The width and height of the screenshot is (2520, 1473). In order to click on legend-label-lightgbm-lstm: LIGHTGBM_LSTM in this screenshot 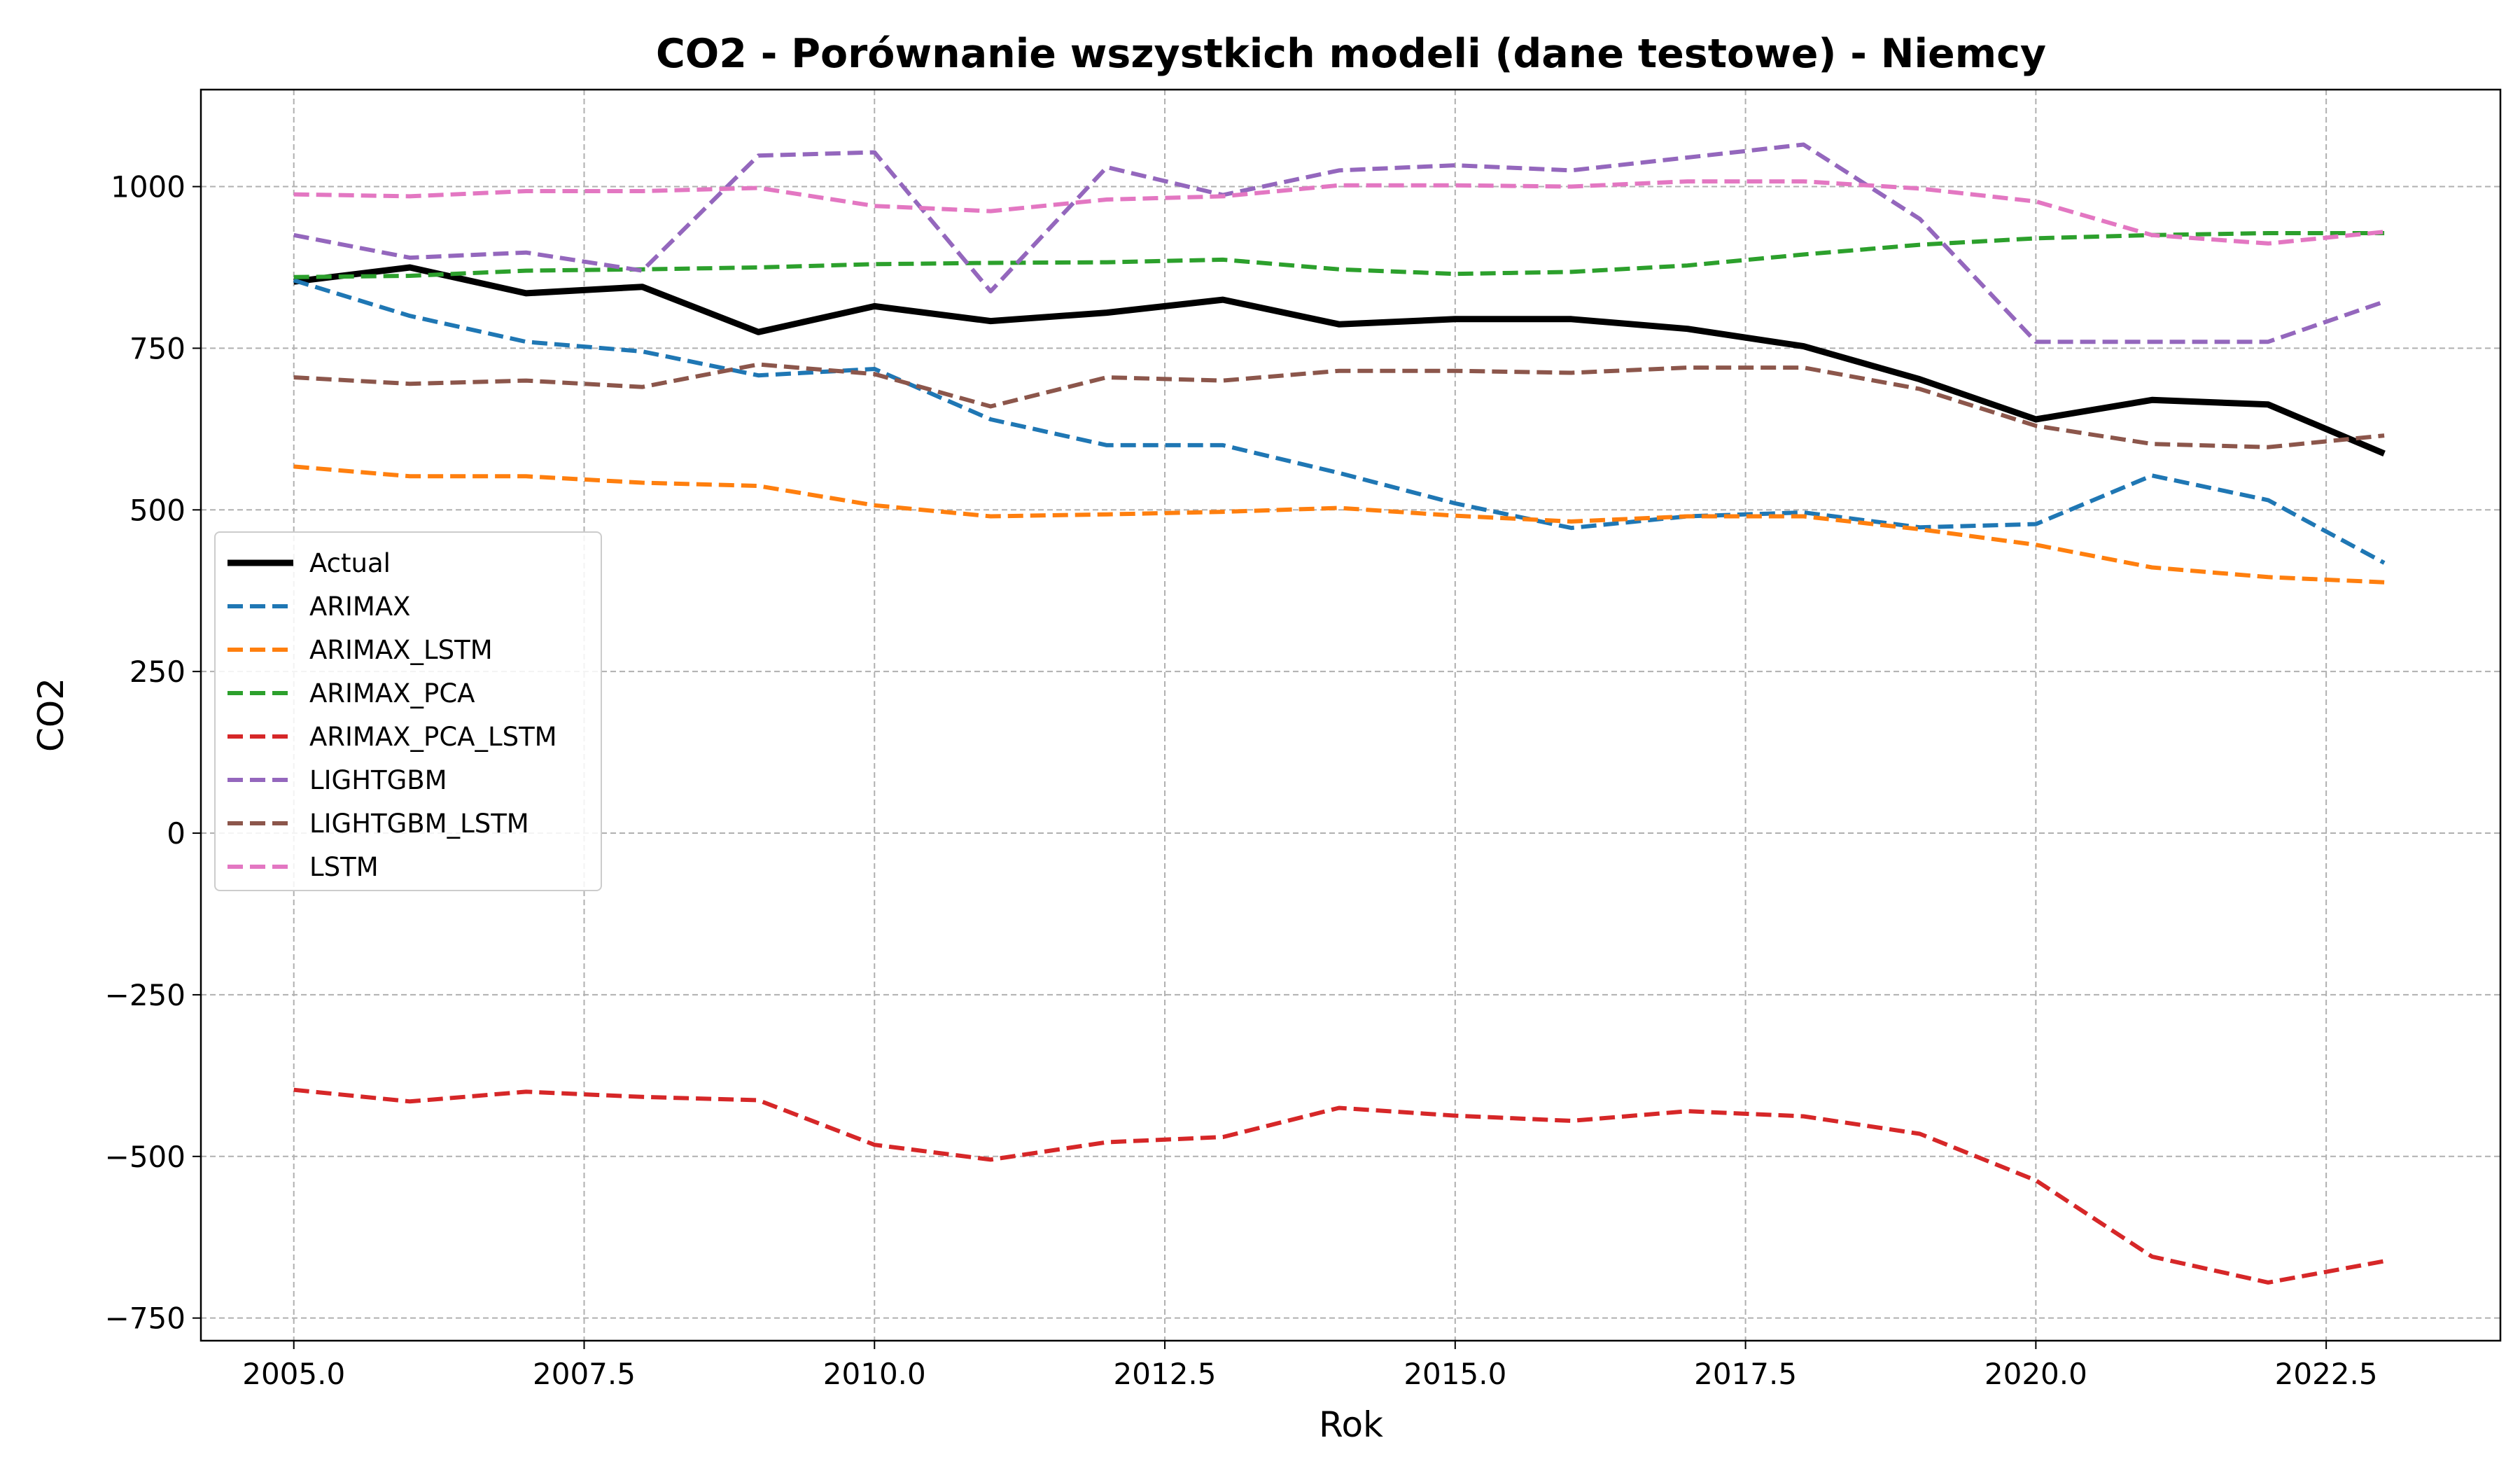, I will do `click(419, 824)`.